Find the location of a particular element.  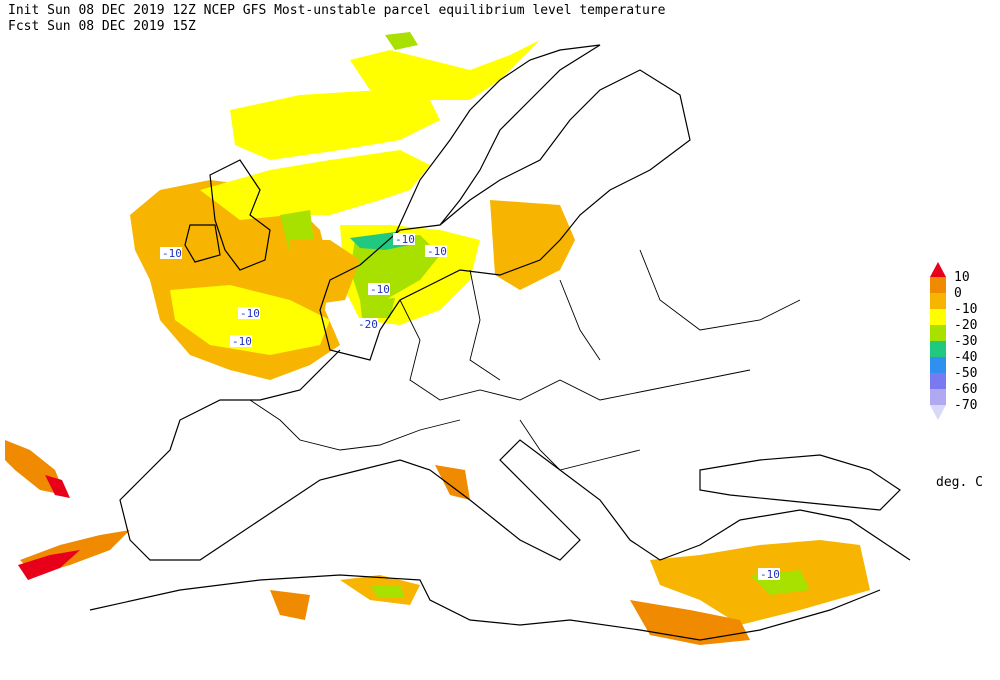

legend-unit: deg. C is located at coordinates (959, 482).